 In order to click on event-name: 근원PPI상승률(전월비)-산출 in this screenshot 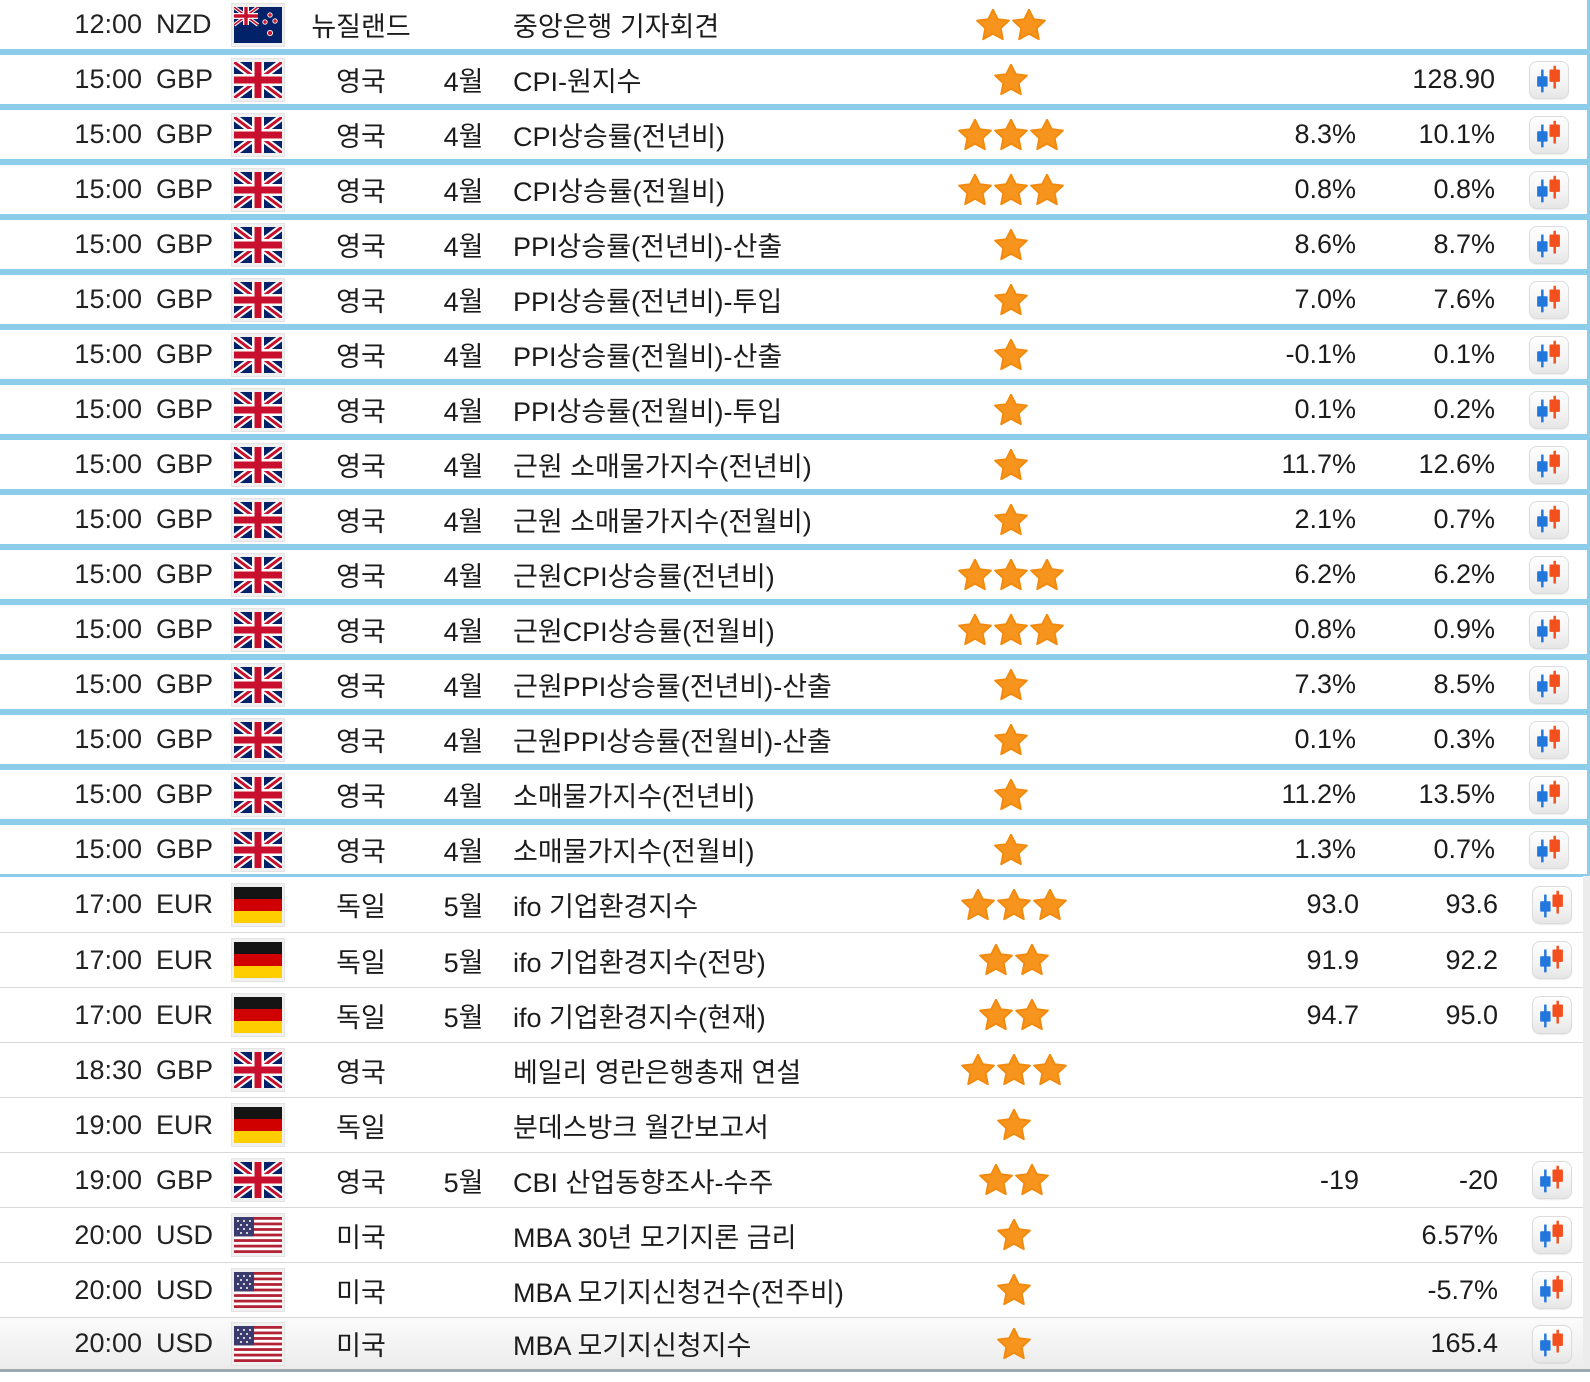, I will do `click(672, 742)`.